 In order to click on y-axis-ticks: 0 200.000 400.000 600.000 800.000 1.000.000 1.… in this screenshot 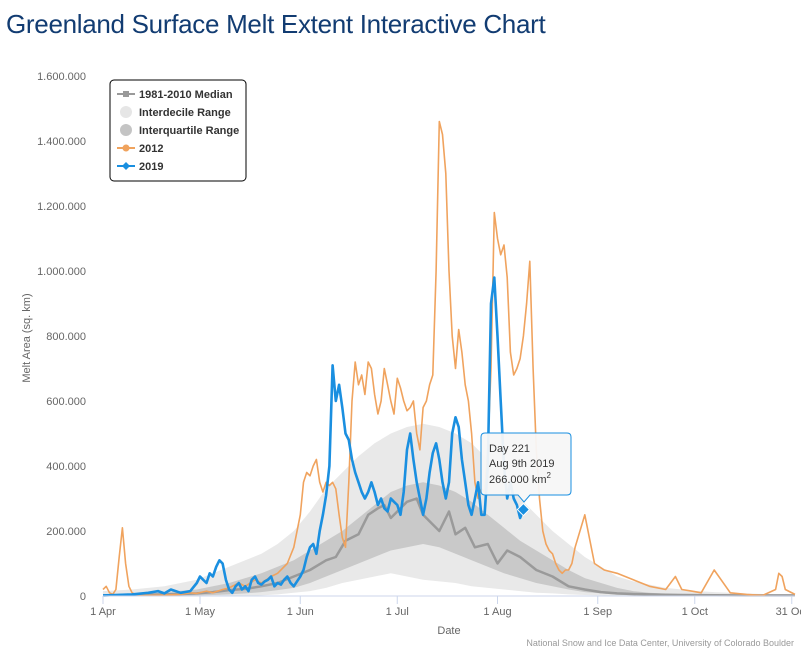, I will do `click(61, 337)`.